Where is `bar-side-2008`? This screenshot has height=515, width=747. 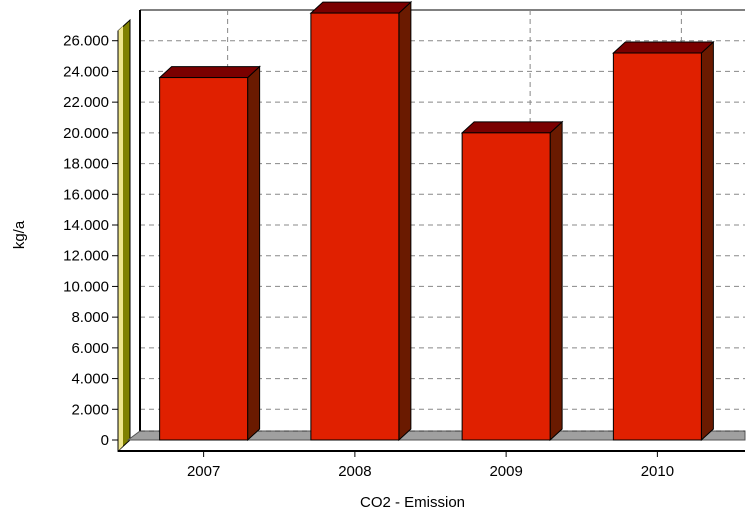 bar-side-2008 is located at coordinates (405, 221).